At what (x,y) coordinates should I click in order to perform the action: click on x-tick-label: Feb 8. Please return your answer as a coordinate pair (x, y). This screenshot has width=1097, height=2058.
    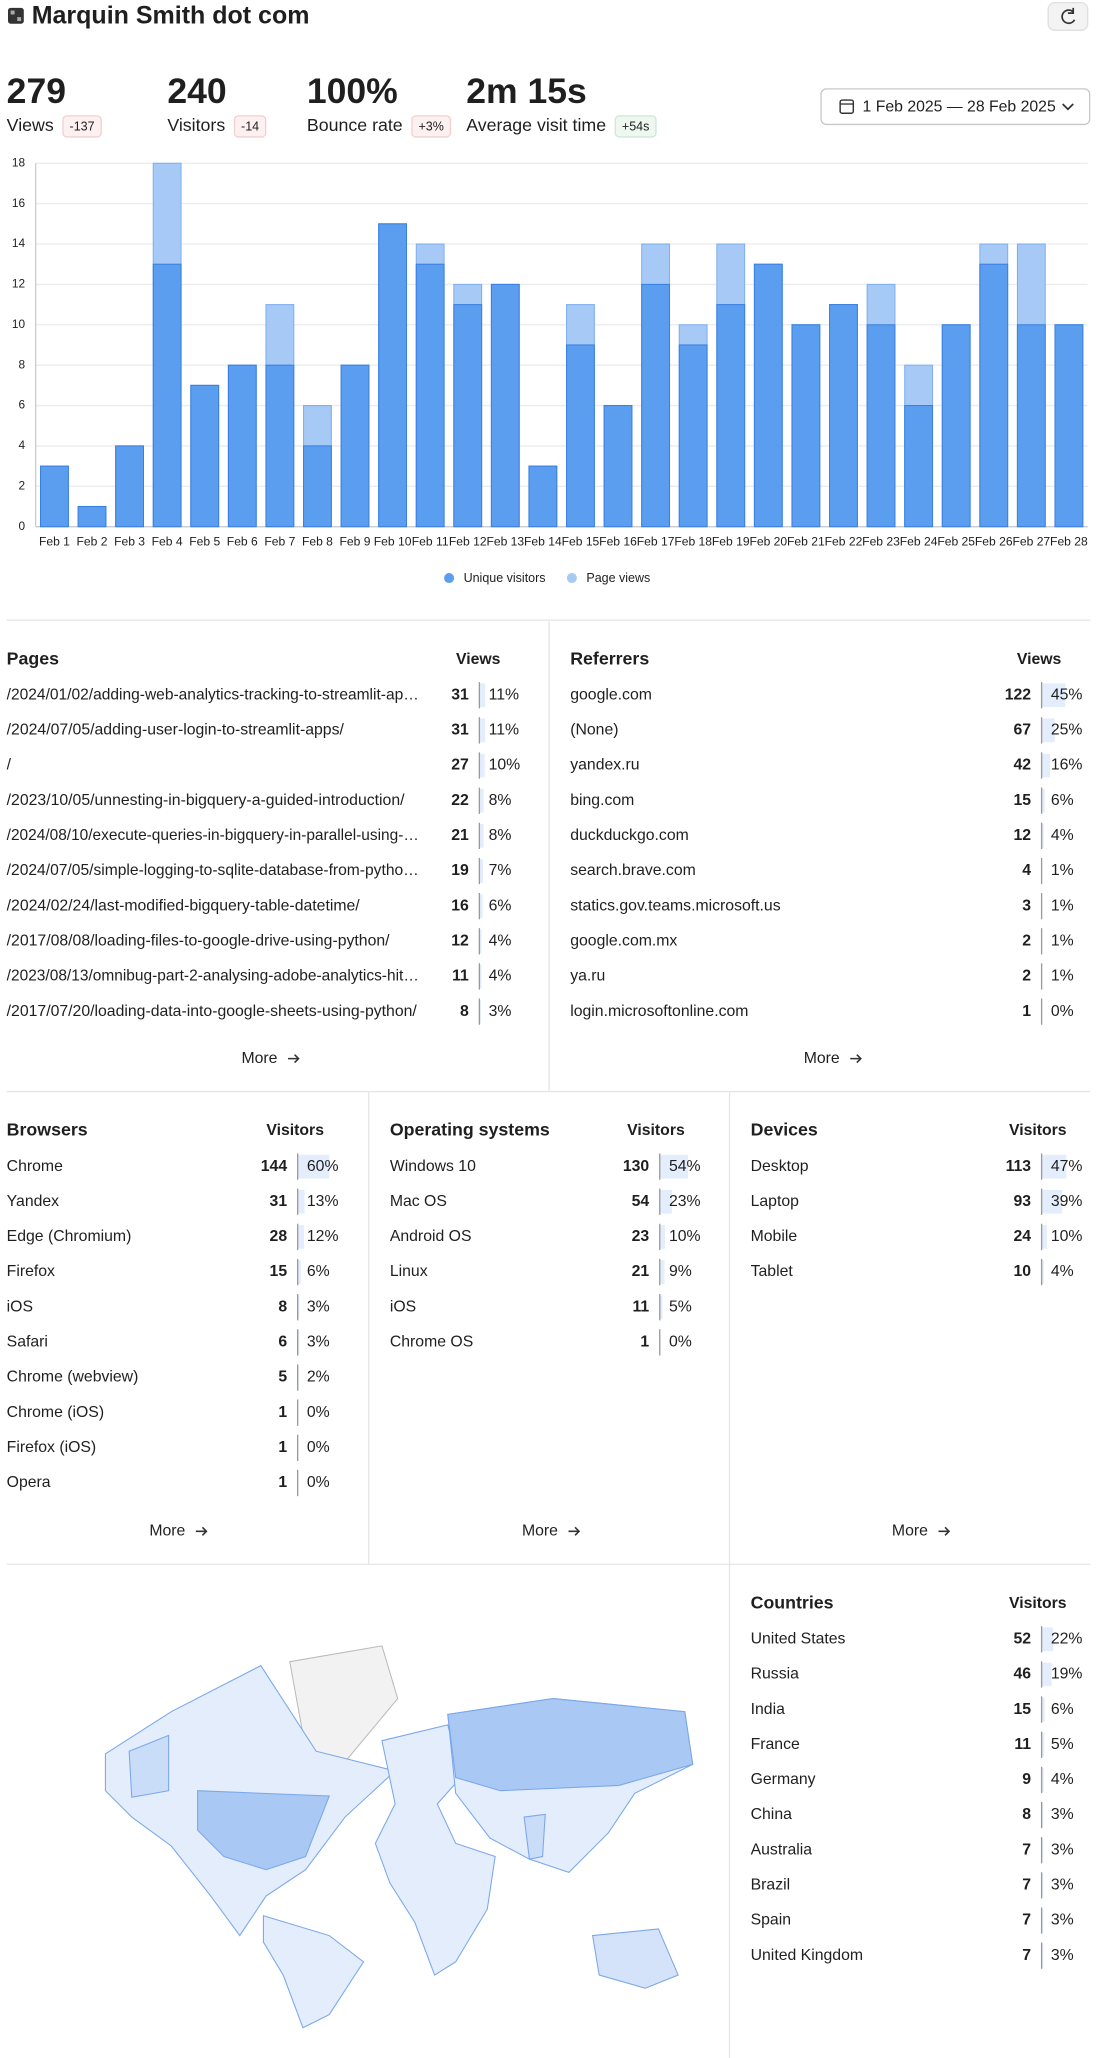
    Looking at the image, I should click on (317, 542).